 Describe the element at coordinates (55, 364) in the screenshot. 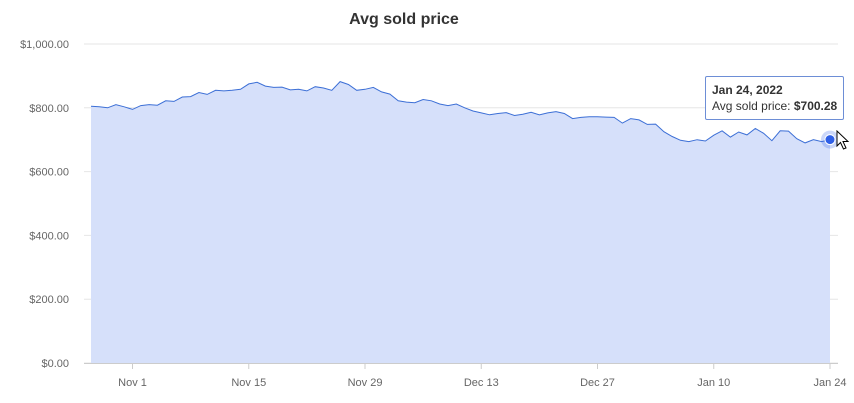

I see `y-tick-label: $0.00` at that location.